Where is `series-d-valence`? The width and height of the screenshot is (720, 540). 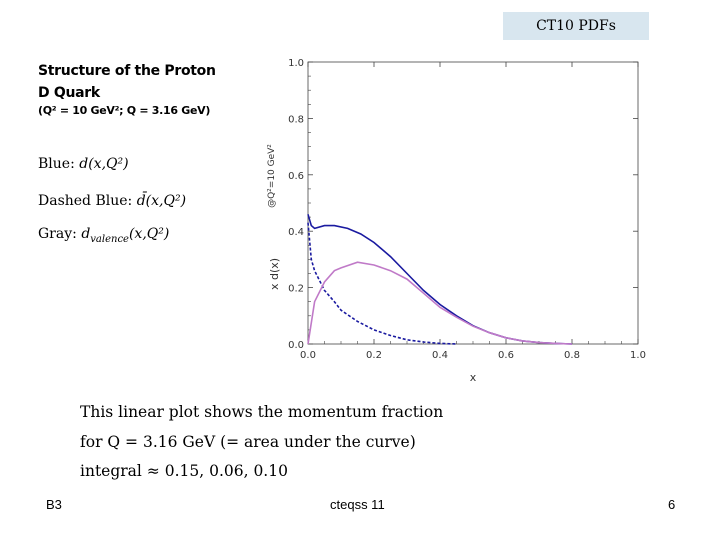
series-d-valence is located at coordinates (440, 303).